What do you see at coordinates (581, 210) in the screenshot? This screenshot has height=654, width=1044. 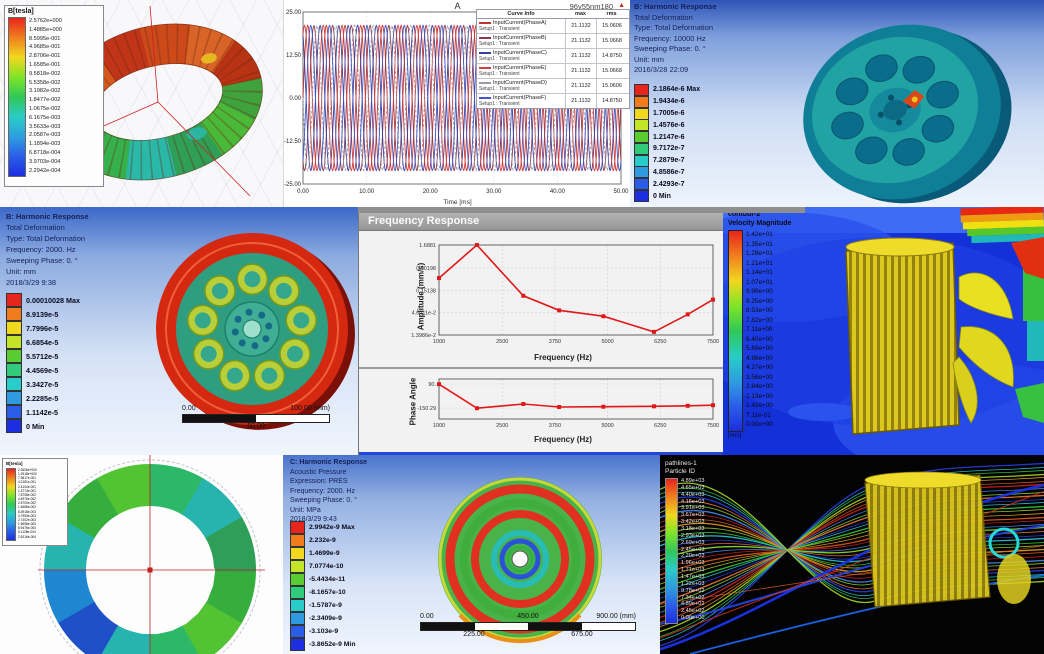 I see `window-edge` at bounding box center [581, 210].